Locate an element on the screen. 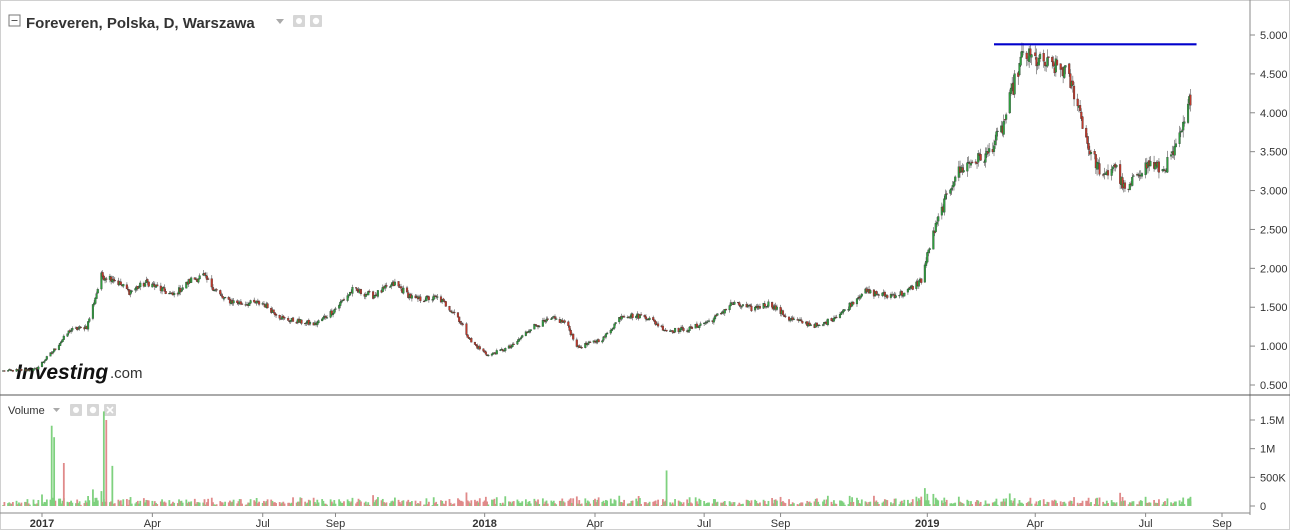 The height and width of the screenshot is (530, 1290). price-tick-label: 1.500 is located at coordinates (1274, 308).